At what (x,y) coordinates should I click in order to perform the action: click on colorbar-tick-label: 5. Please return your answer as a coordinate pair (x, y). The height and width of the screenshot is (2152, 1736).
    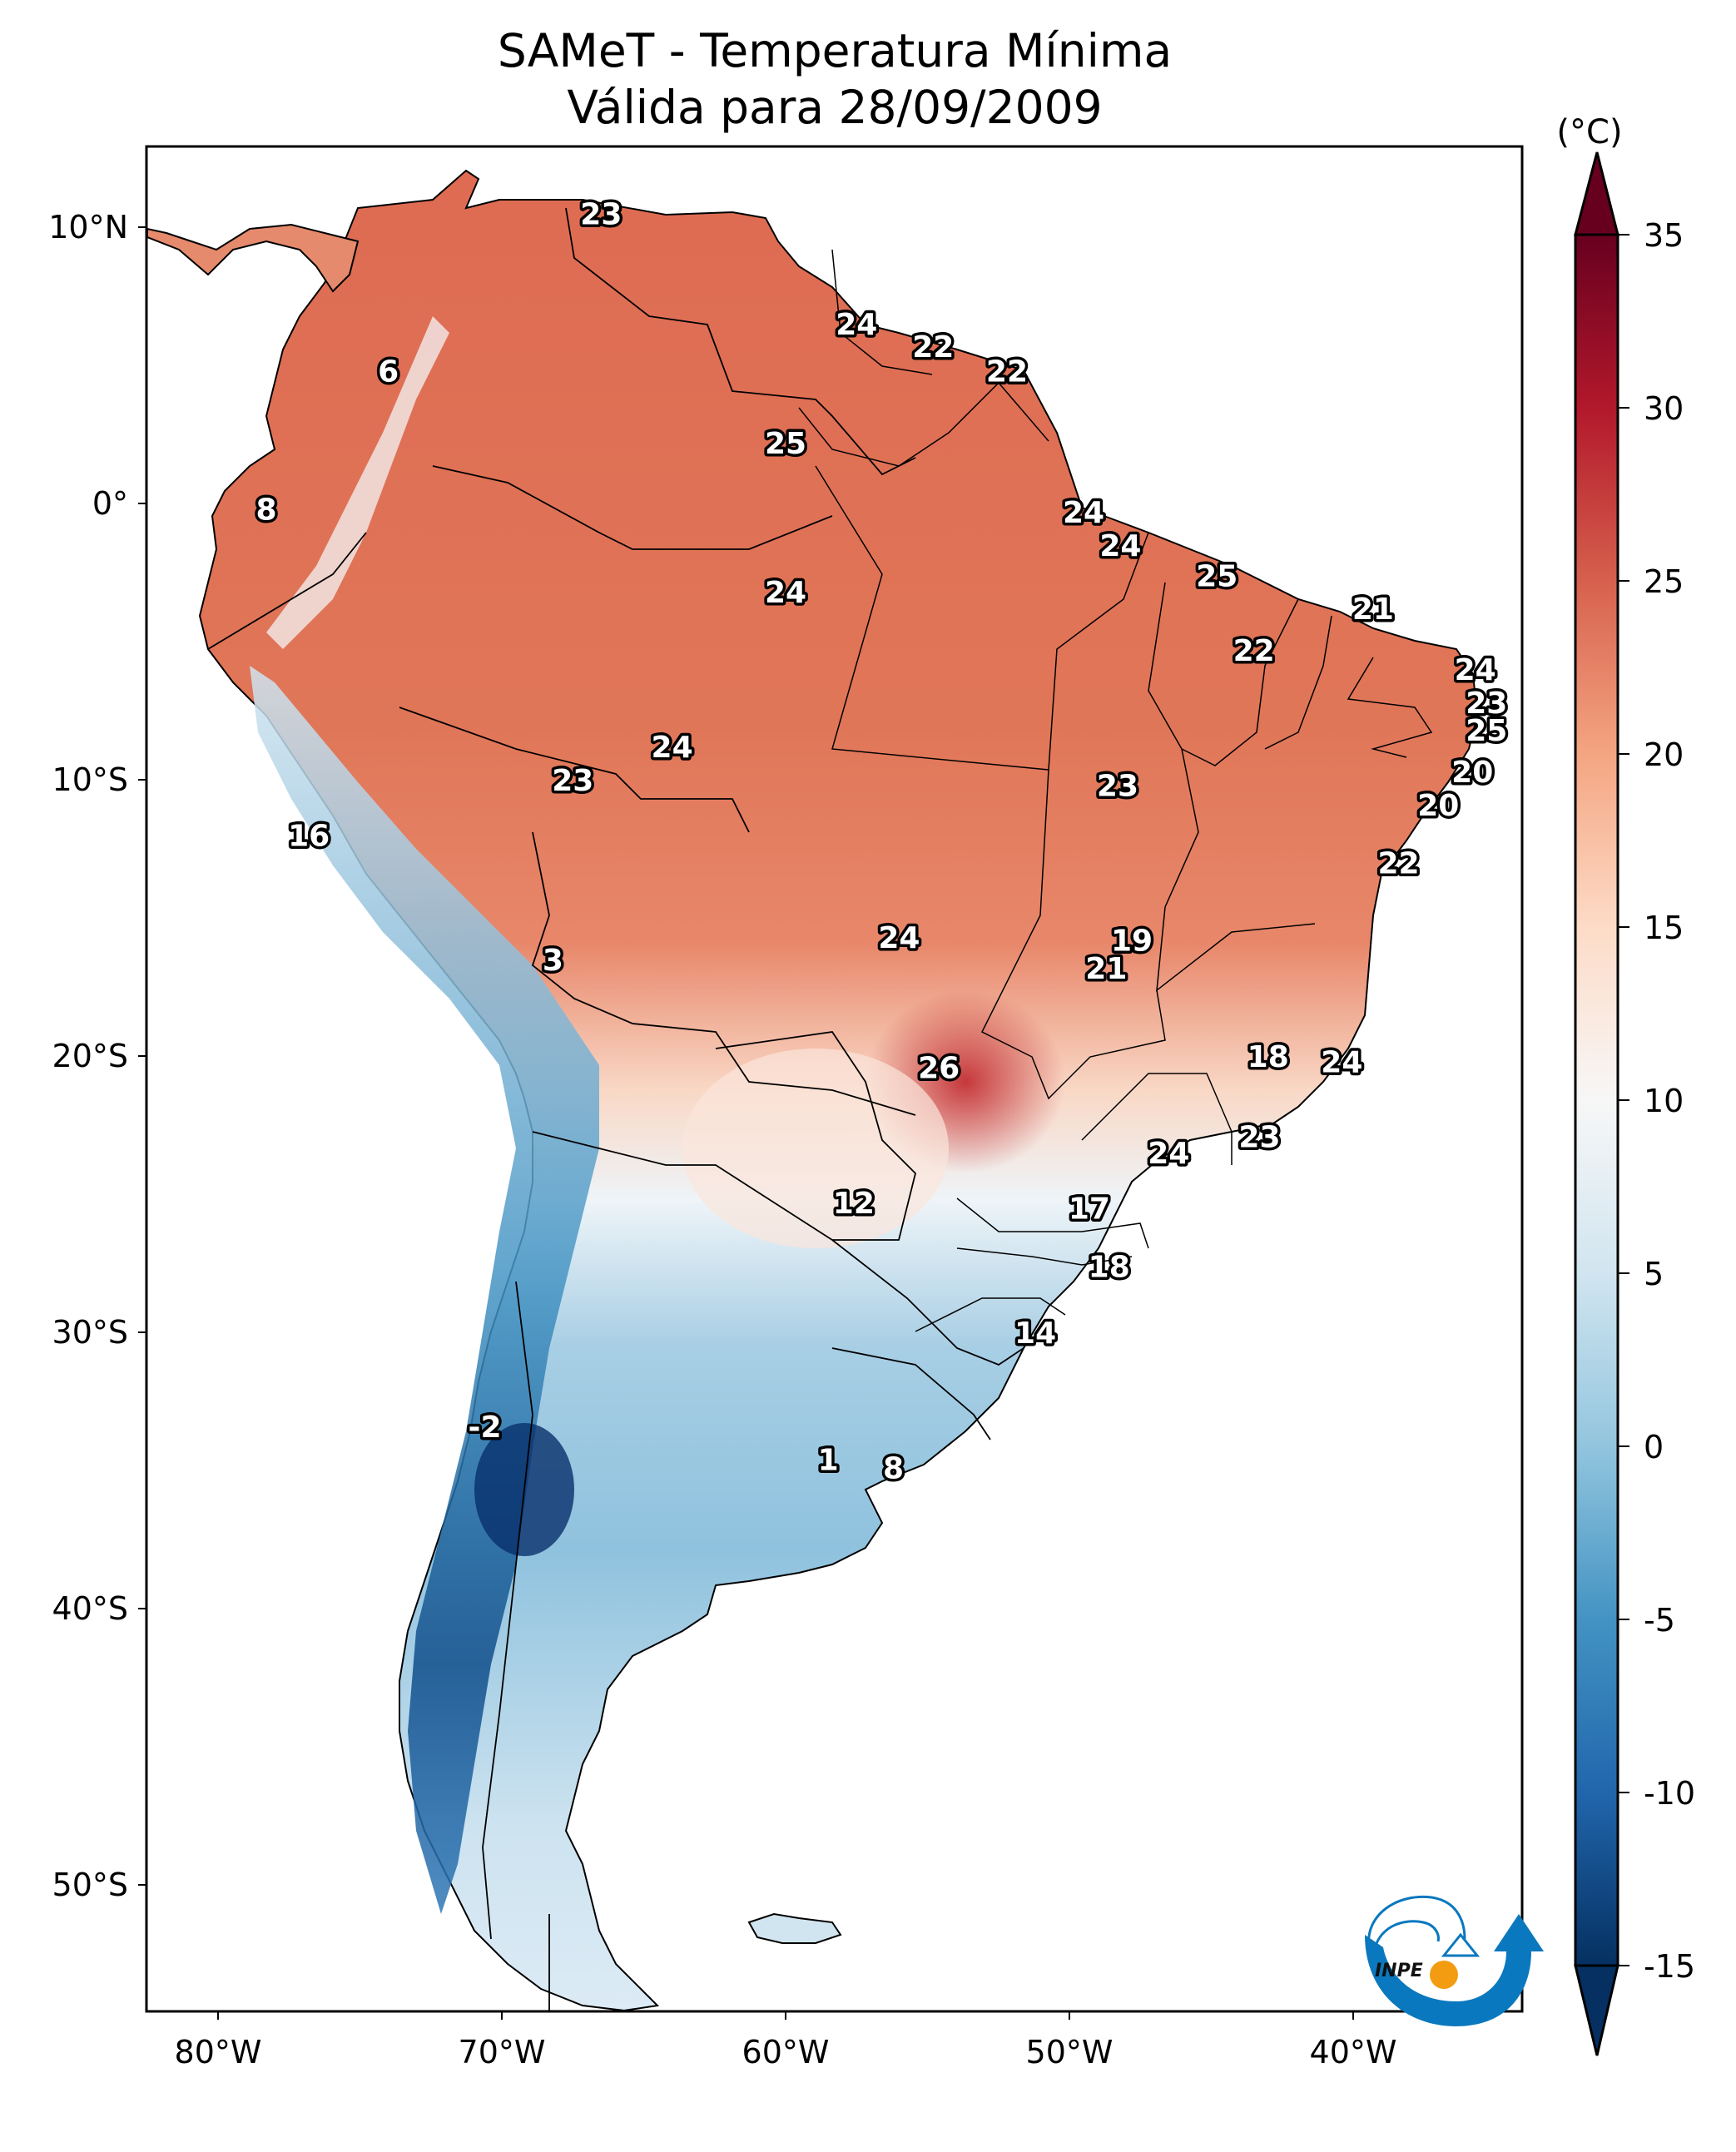
    Looking at the image, I should click on (1654, 1274).